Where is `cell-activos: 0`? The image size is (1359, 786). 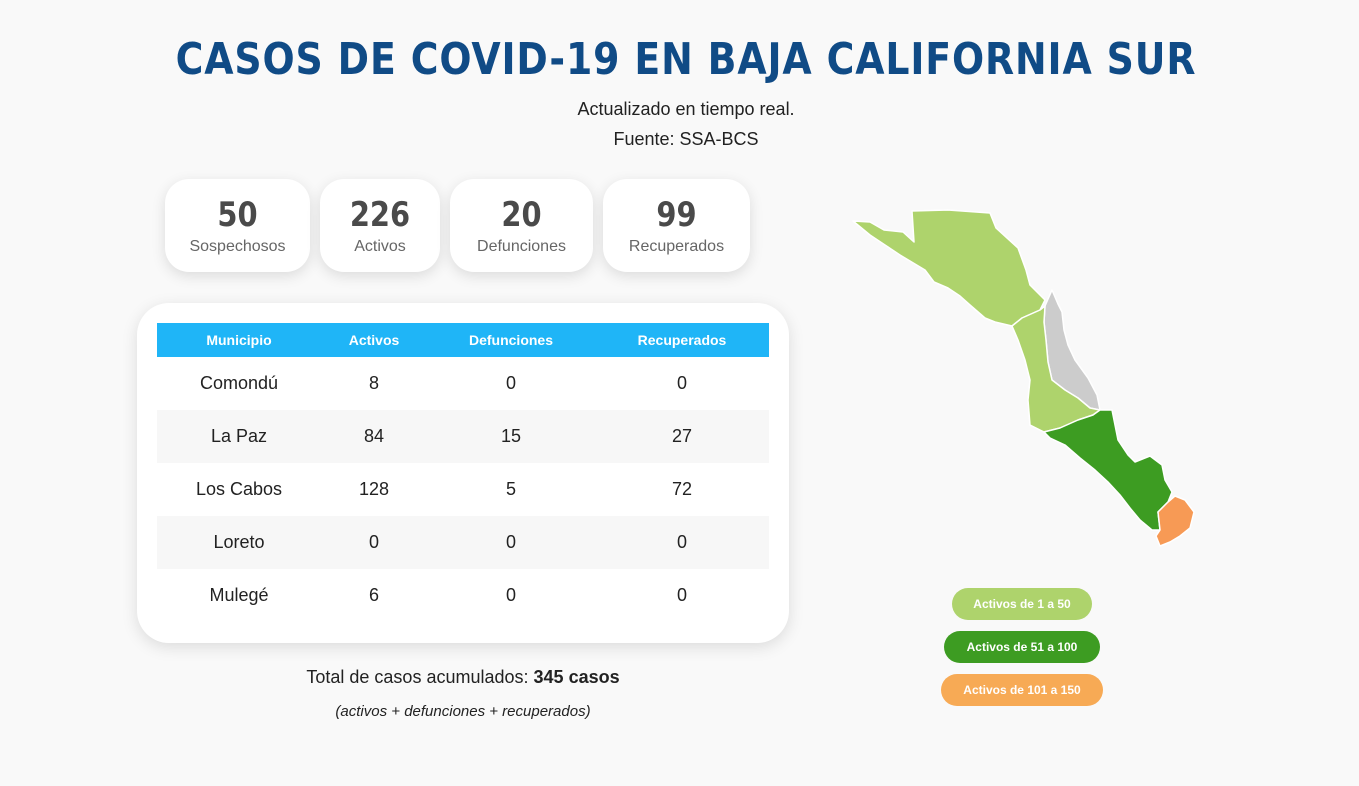 cell-activos: 0 is located at coordinates (373, 542).